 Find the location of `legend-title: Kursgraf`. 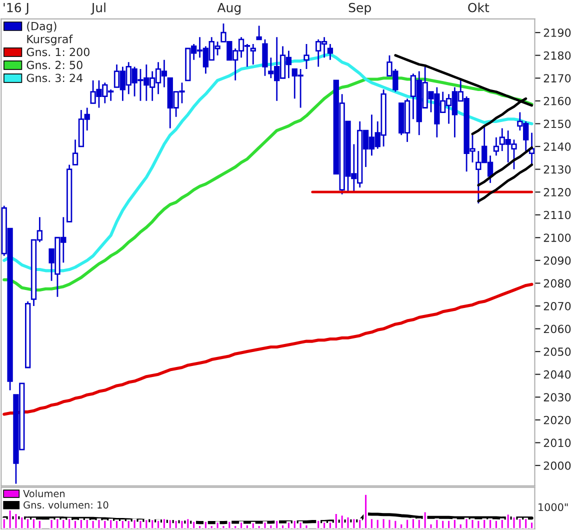

legend-title: Kursgraf is located at coordinates (50, 40).